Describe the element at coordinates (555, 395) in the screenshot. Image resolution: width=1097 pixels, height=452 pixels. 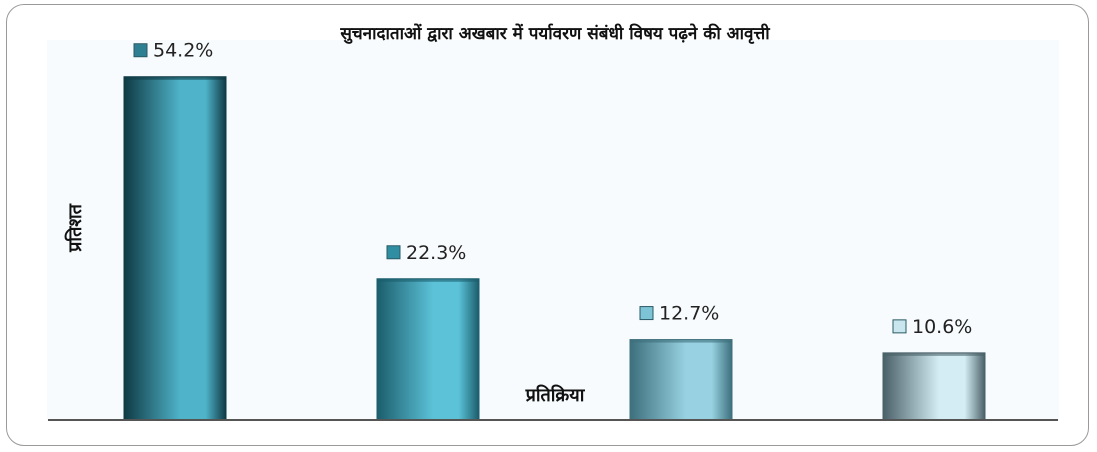
I see `x-axis-label: प्रतिक्रिया` at that location.